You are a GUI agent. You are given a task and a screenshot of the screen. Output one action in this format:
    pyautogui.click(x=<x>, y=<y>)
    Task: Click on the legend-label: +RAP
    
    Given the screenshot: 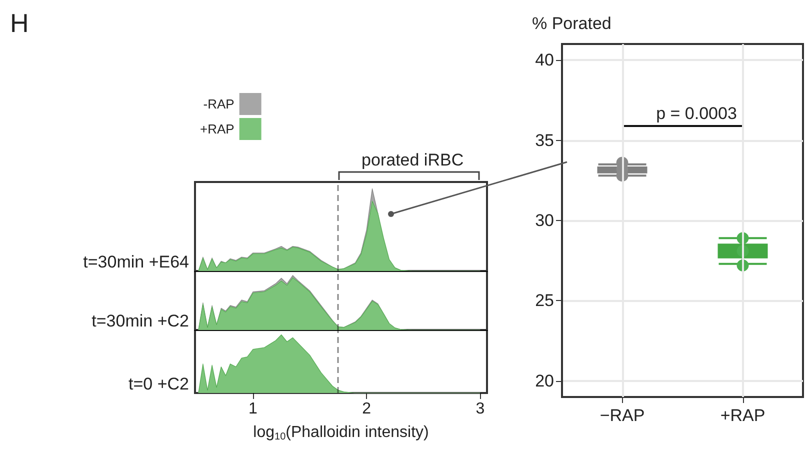 What is the action you would take?
    pyautogui.click(x=217, y=129)
    